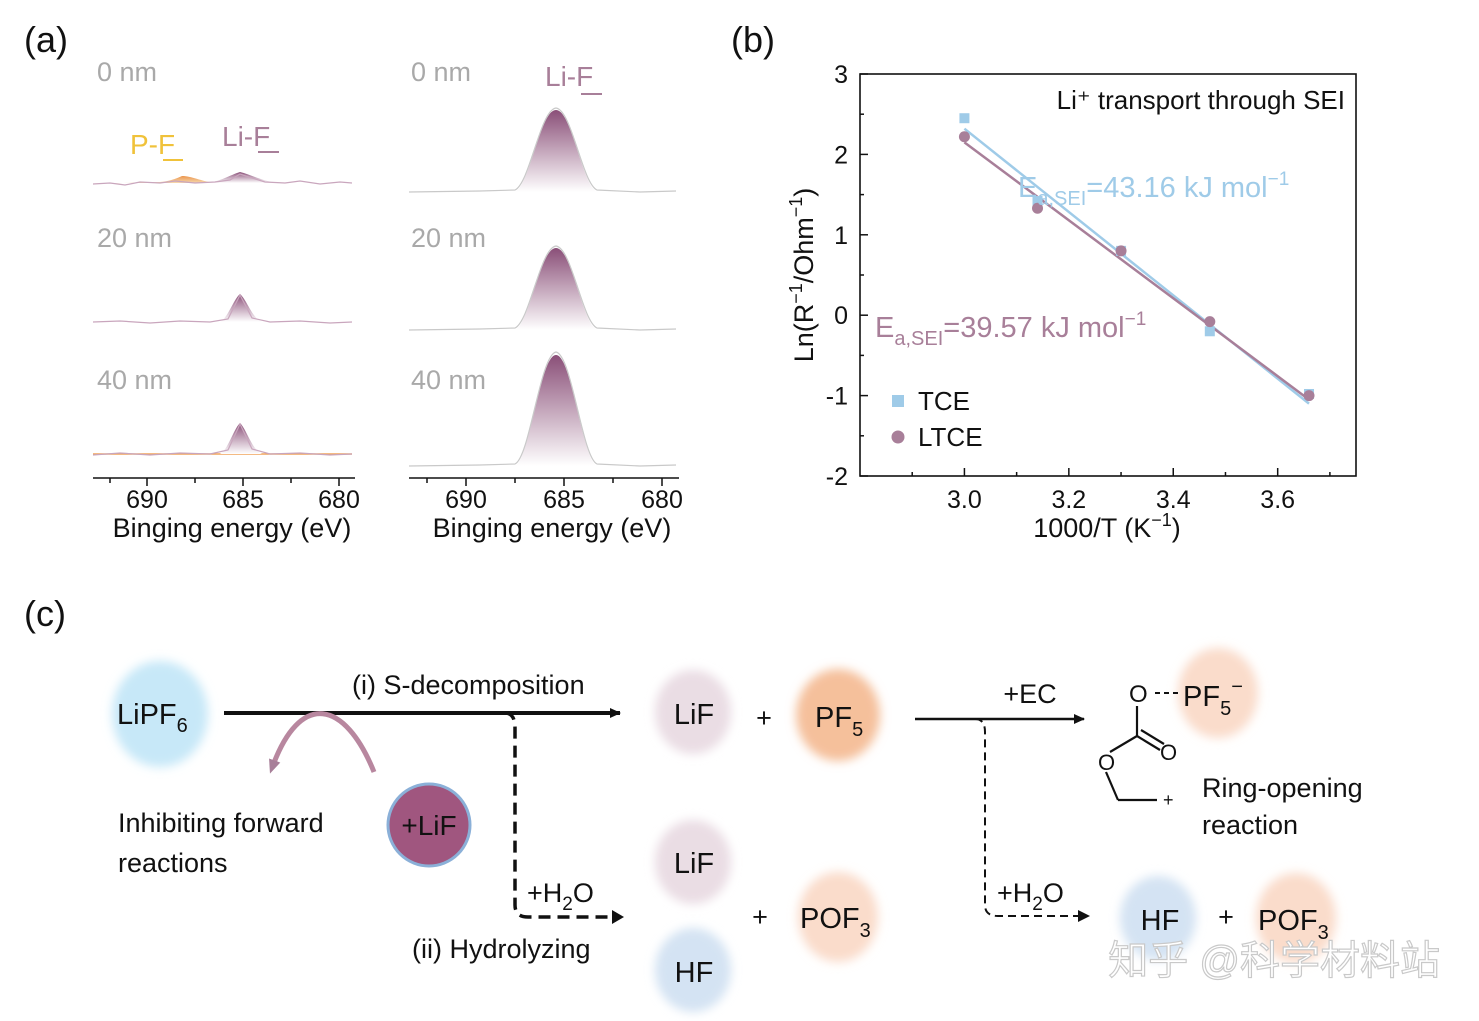  Describe the element at coordinates (134, 380) in the screenshot. I see `depth-label-40nm-left: 40 nm` at that location.